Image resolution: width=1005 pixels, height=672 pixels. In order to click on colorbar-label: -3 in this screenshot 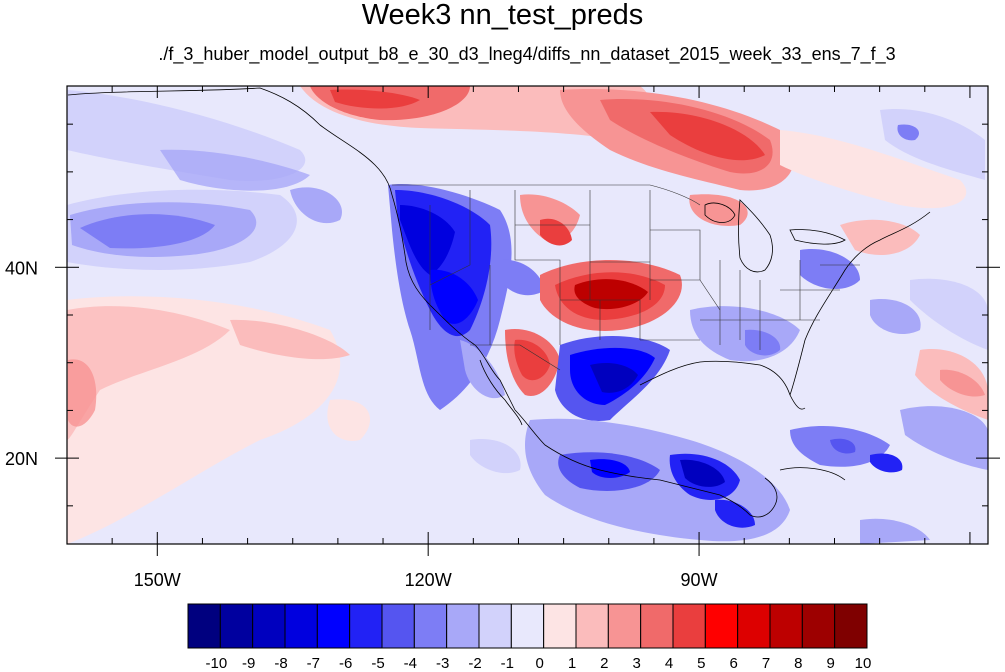, I will do `click(442, 663)`.